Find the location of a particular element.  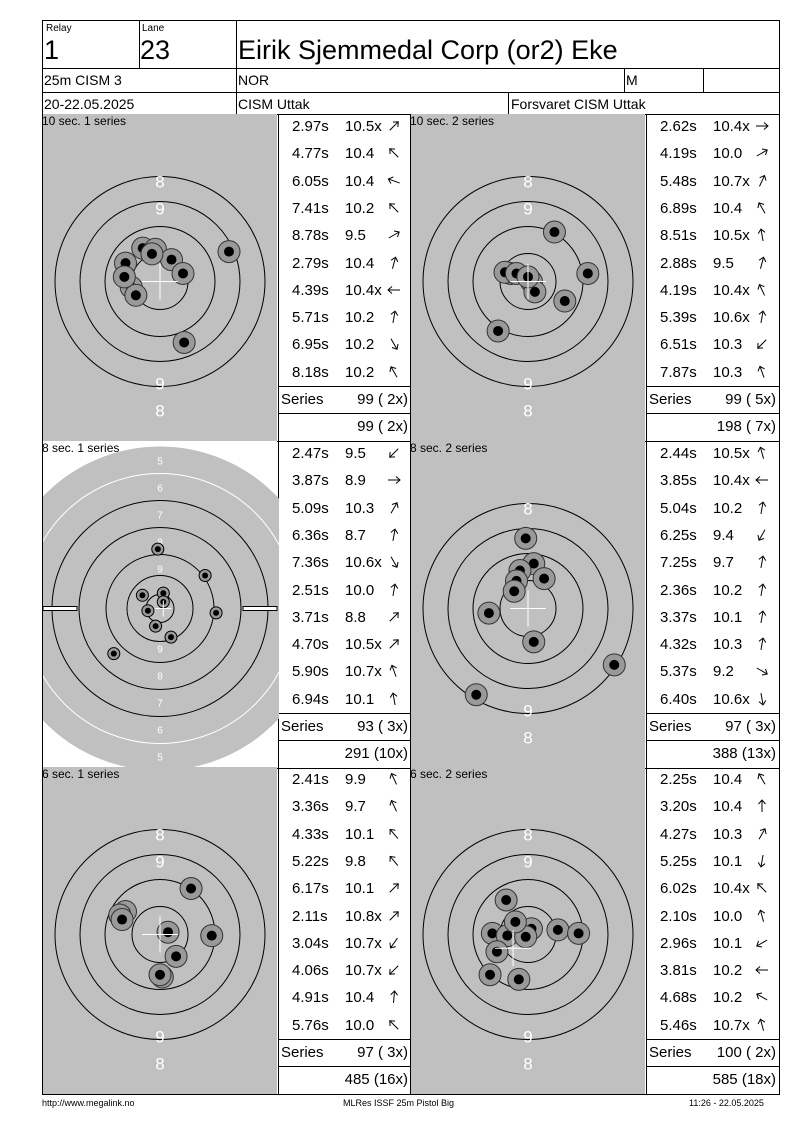

shot-row: 3.87s 8.9 is located at coordinates (351, 481).